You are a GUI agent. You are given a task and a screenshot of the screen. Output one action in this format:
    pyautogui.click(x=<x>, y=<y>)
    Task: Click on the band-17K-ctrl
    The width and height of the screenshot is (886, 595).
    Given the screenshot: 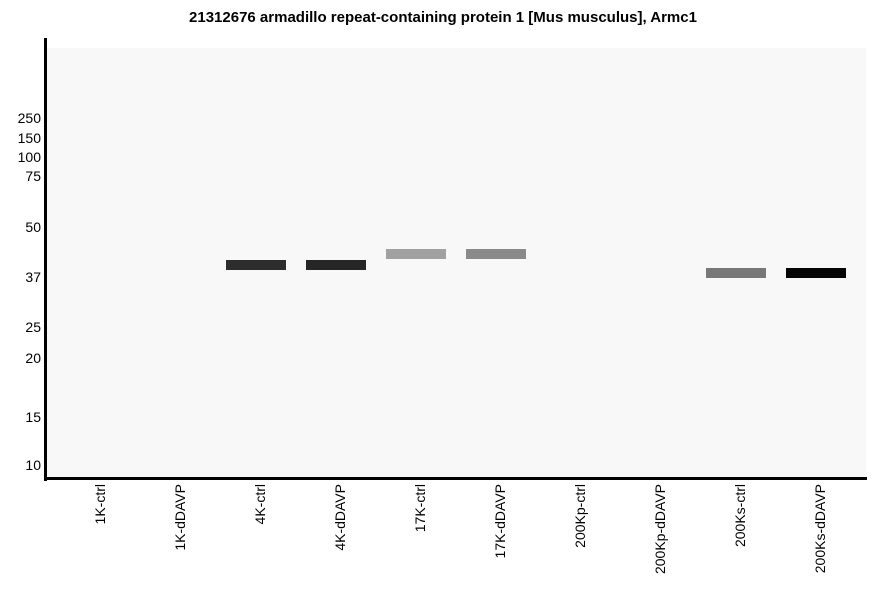 What is the action you would take?
    pyautogui.click(x=416, y=253)
    